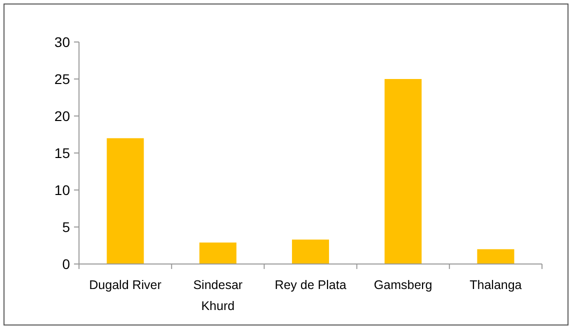 The image size is (574, 331). Describe the element at coordinates (62, 116) in the screenshot. I see `y-tick-label: 20` at that location.